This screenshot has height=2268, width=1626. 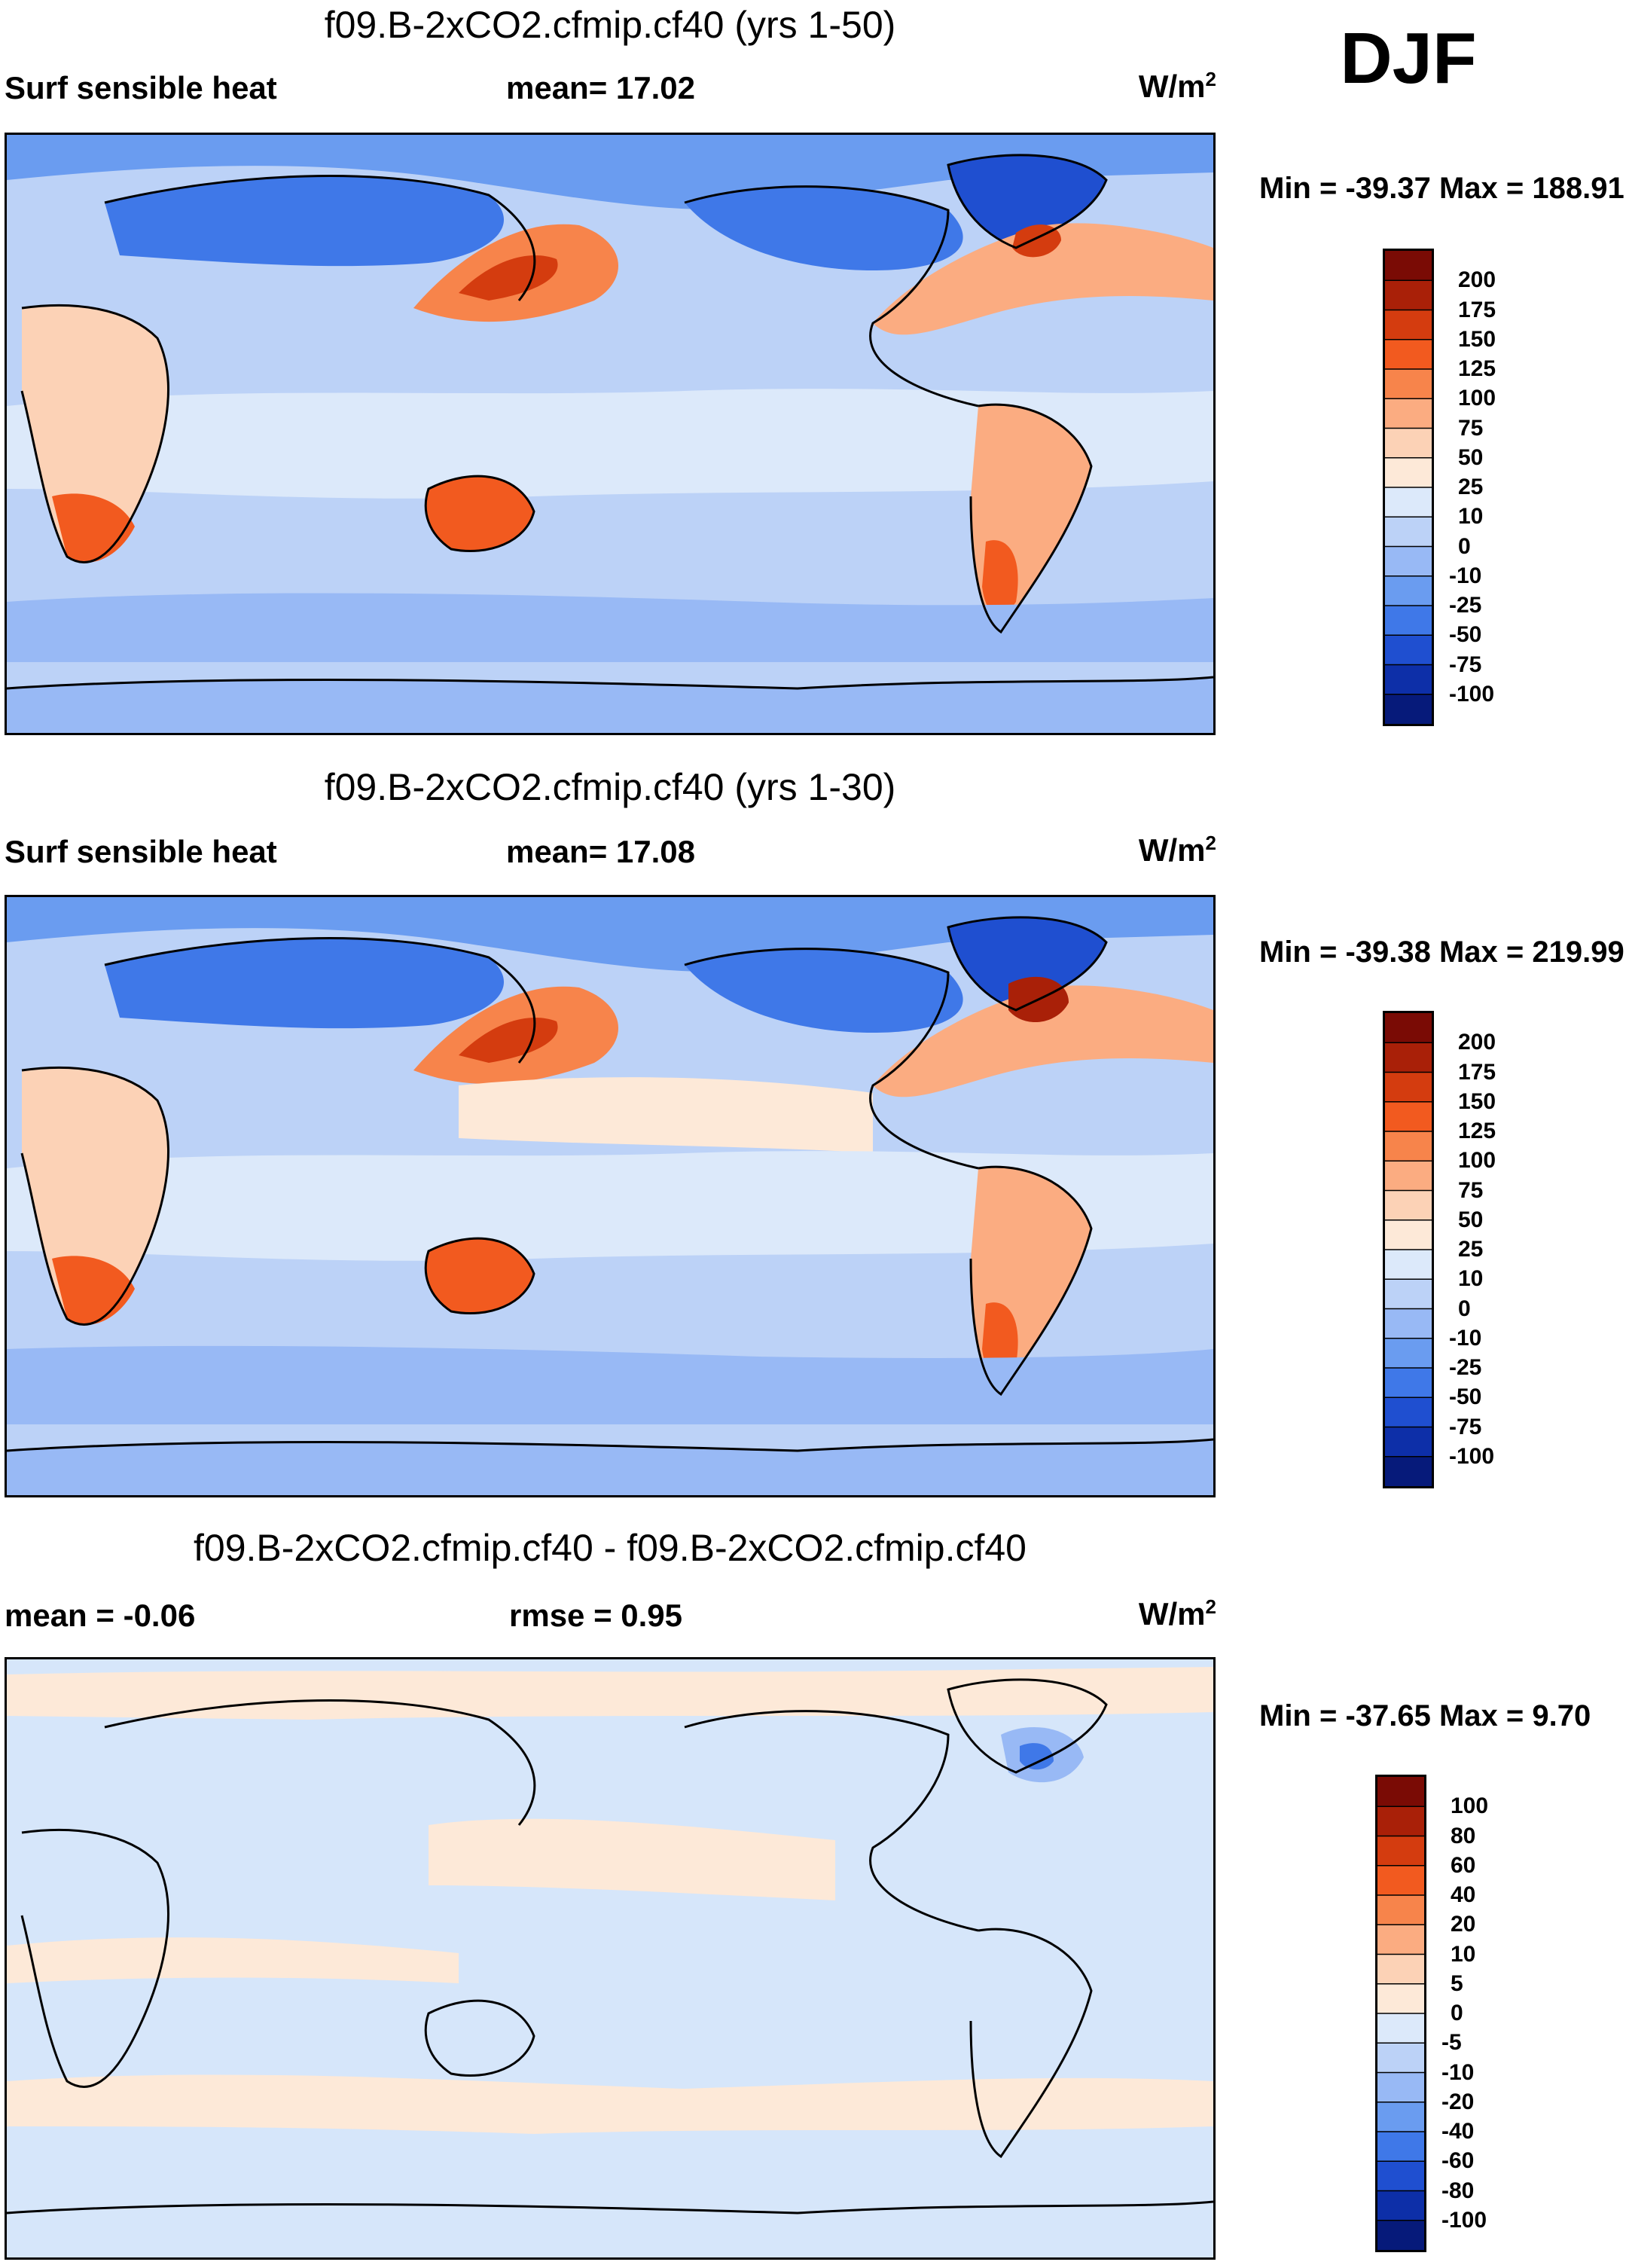 I want to click on panel-2-title: f09.B-2xCO2.cfmip.cf40 (yrs 1-30), so click(x=610, y=787).